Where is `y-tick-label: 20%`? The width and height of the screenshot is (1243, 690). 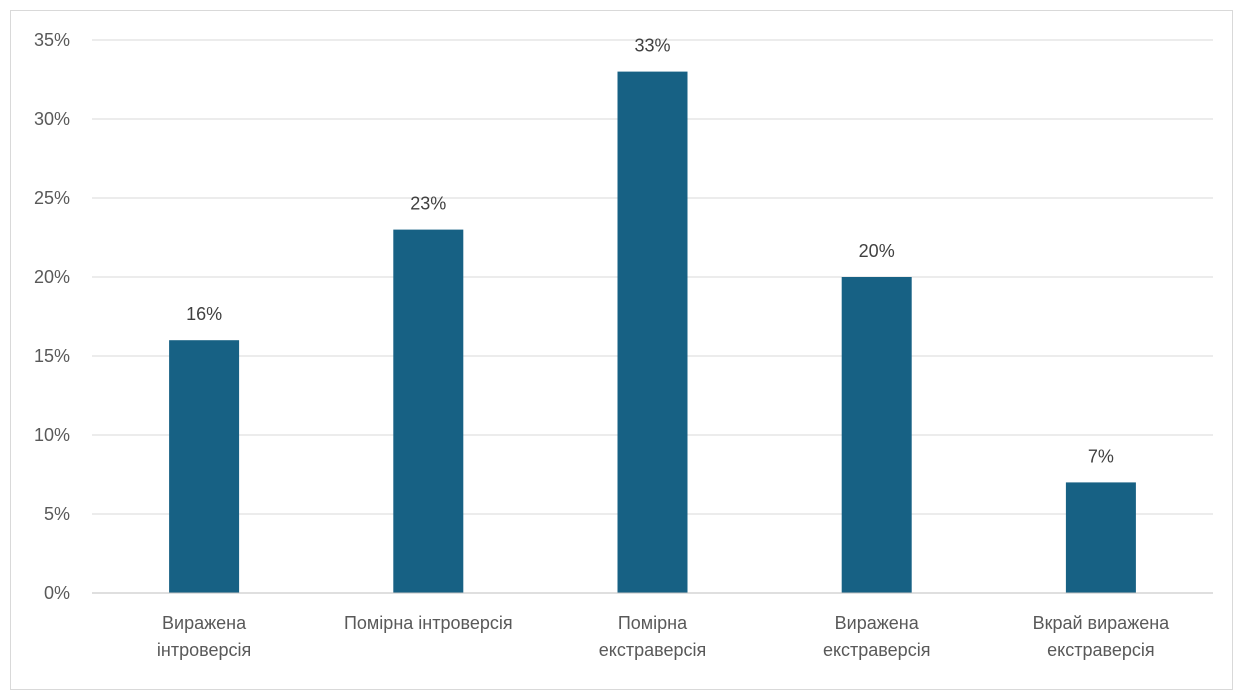 y-tick-label: 20% is located at coordinates (52, 277).